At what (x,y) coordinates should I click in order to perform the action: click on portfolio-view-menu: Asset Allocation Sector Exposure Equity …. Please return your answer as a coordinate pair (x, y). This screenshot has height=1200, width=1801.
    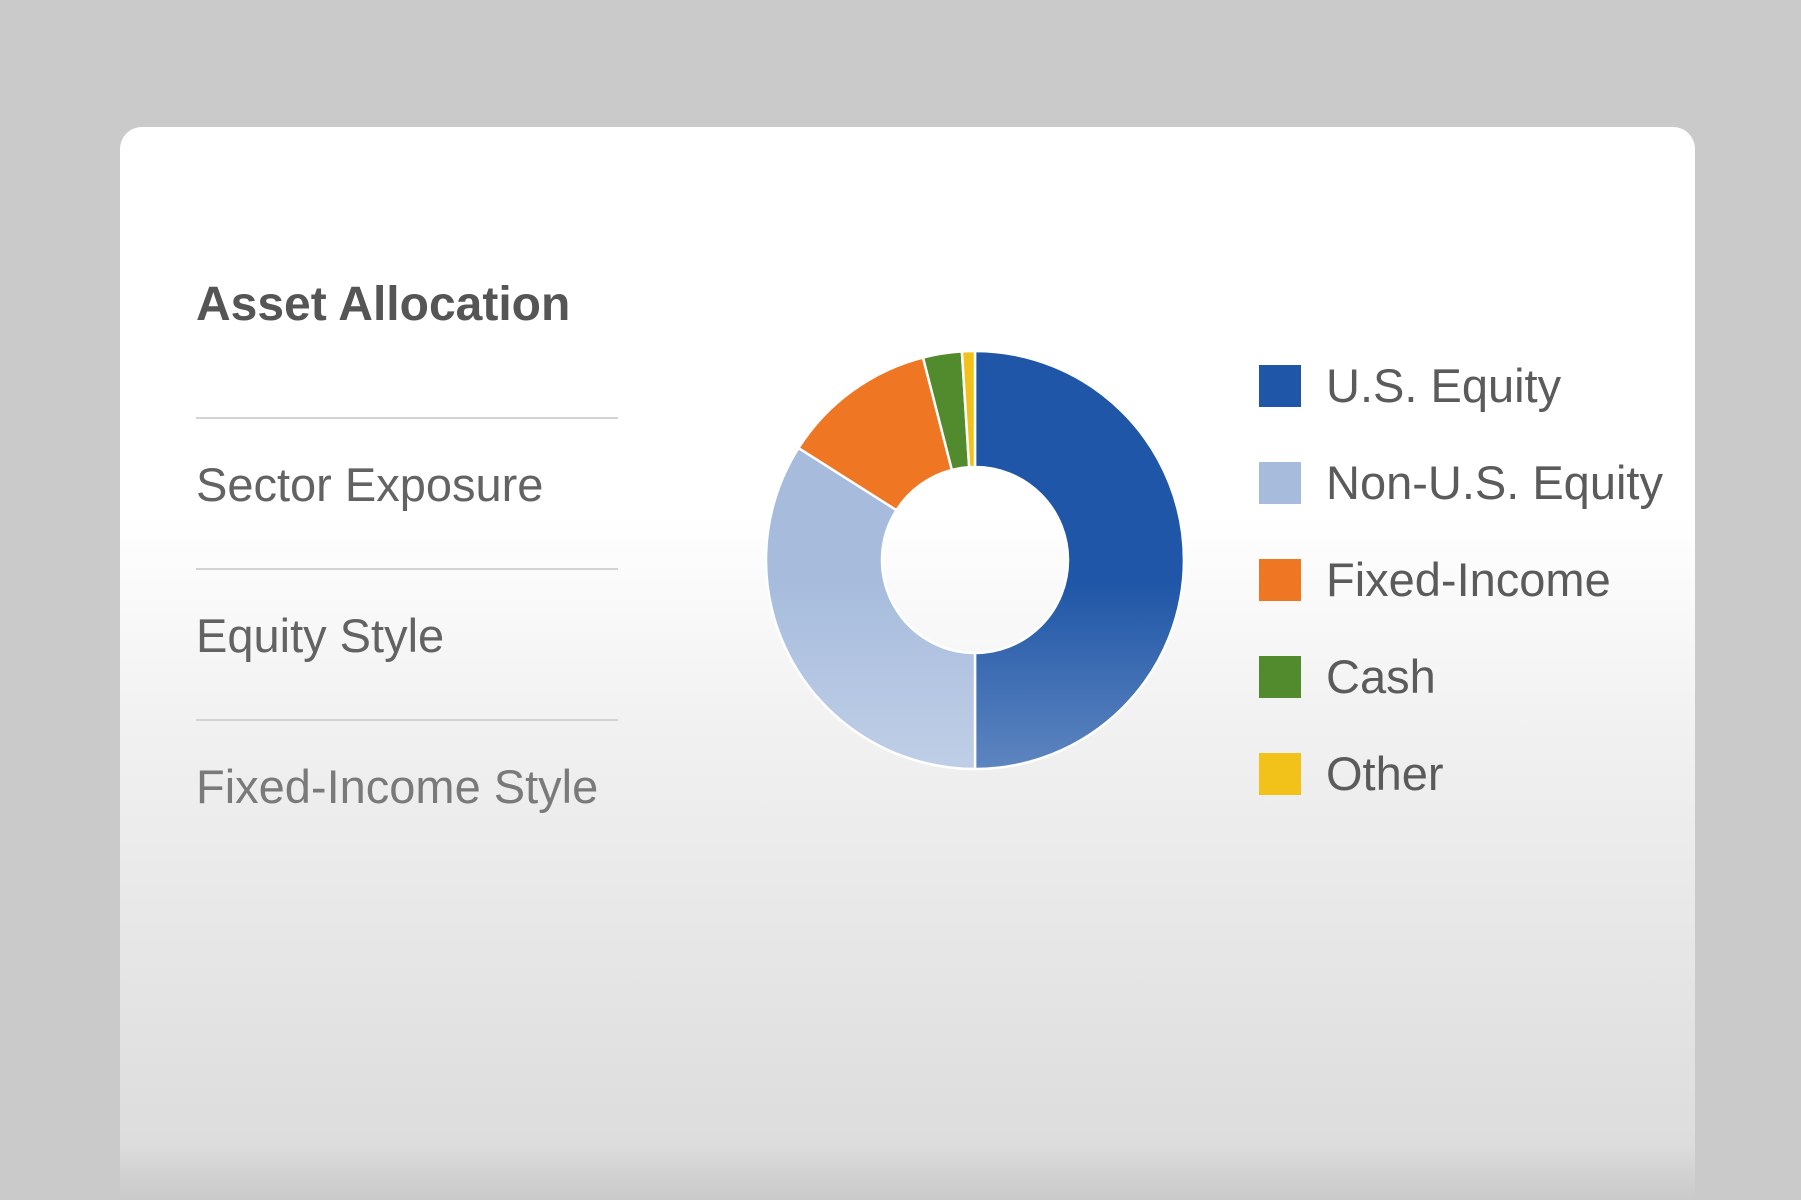
    Looking at the image, I should click on (407, 575).